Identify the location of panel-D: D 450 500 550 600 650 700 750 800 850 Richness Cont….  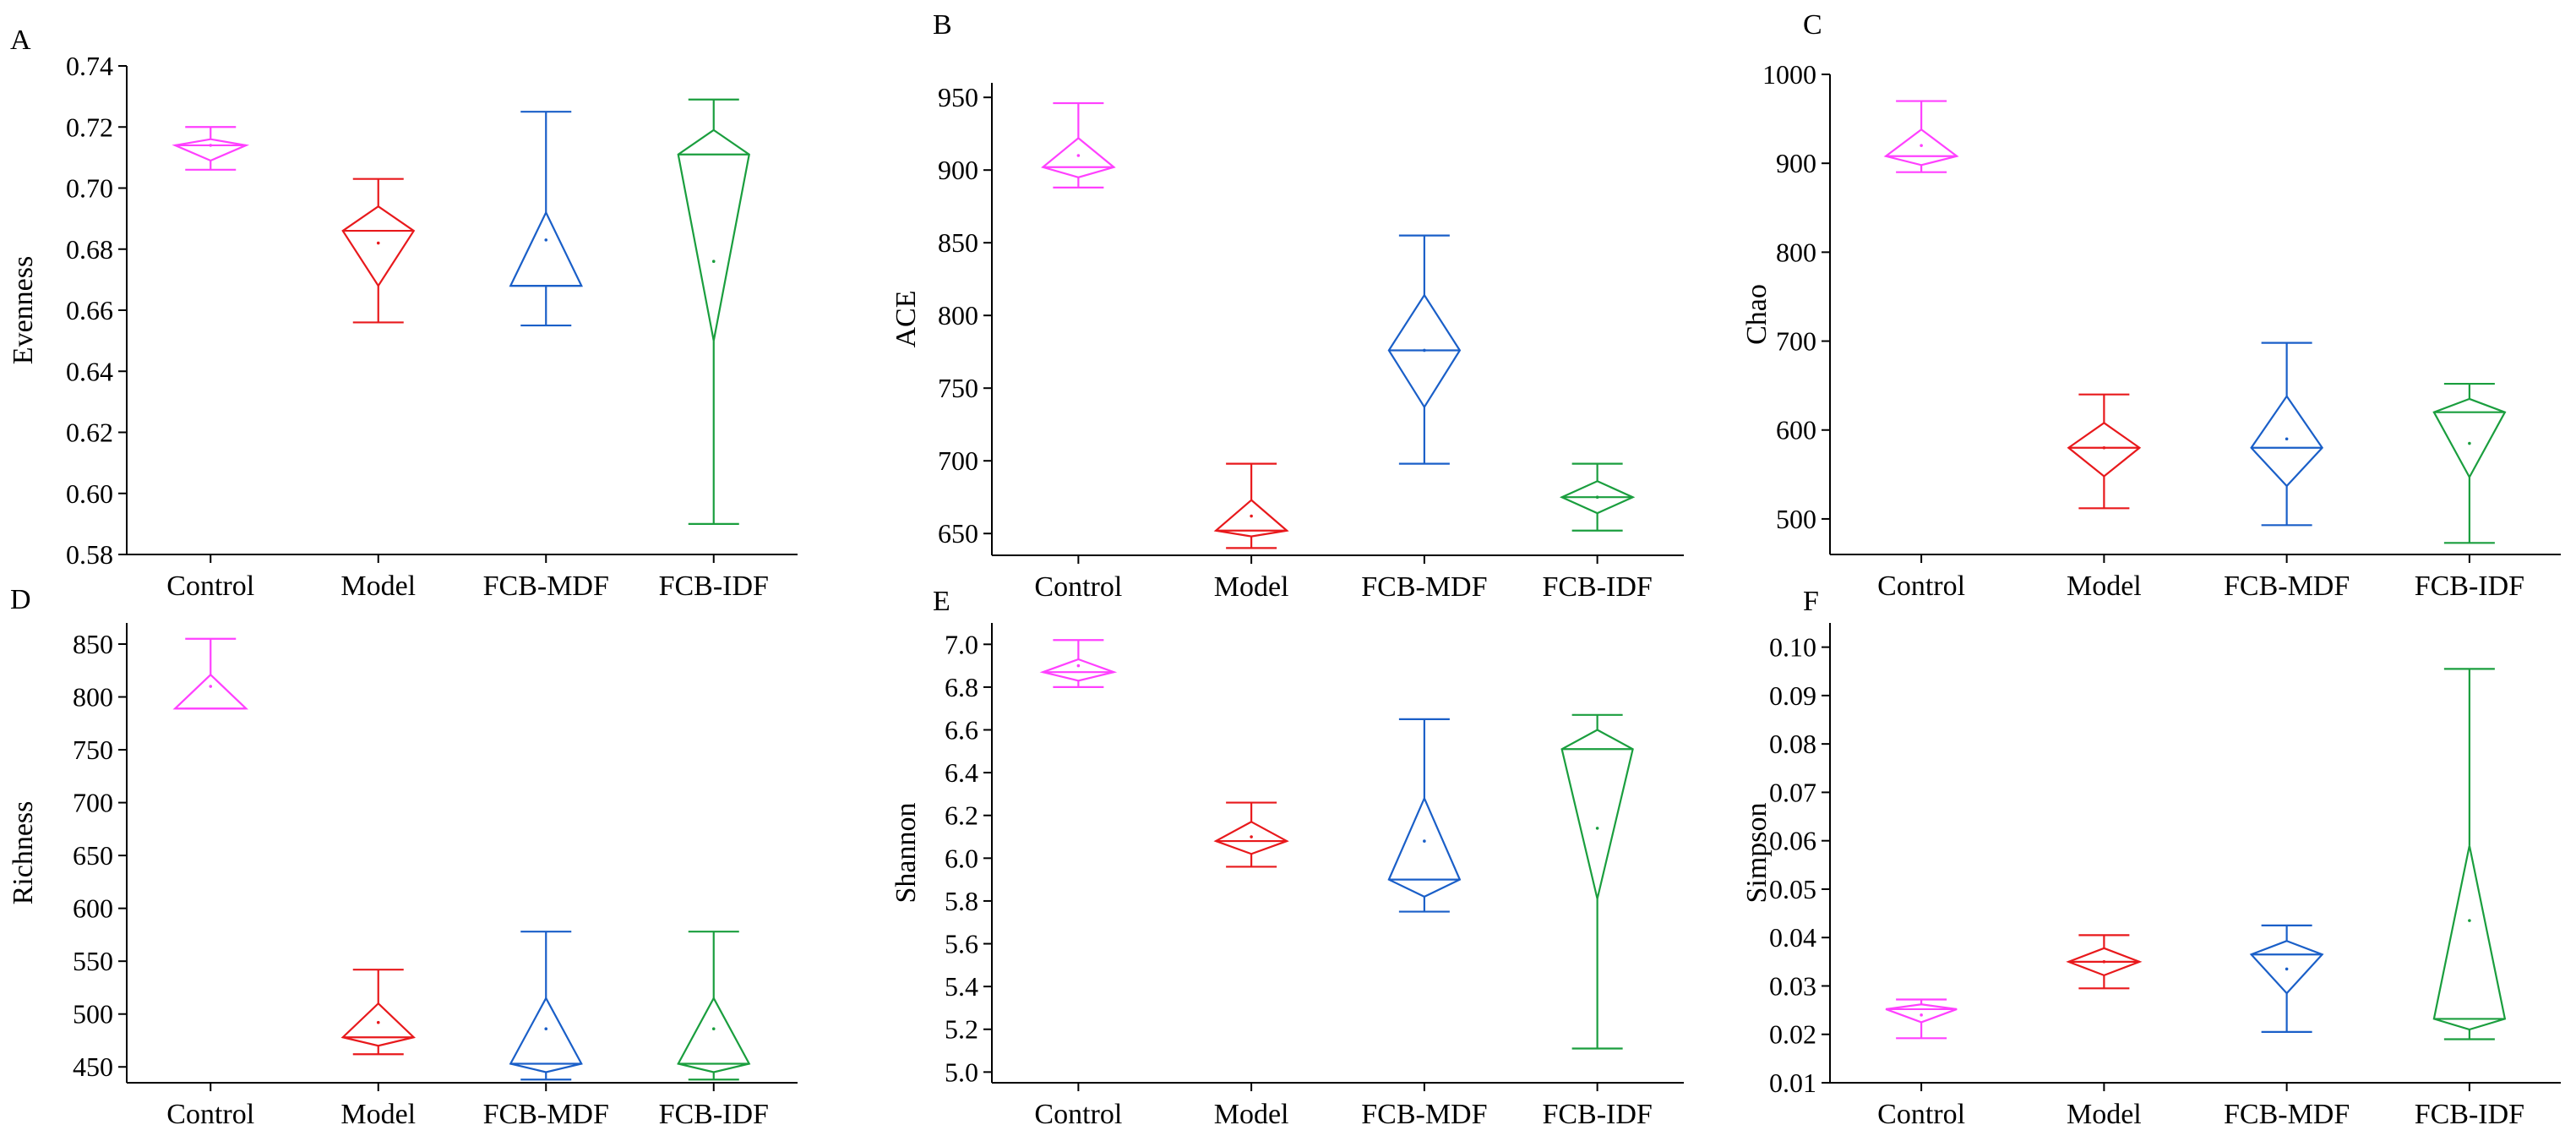
(403, 857).